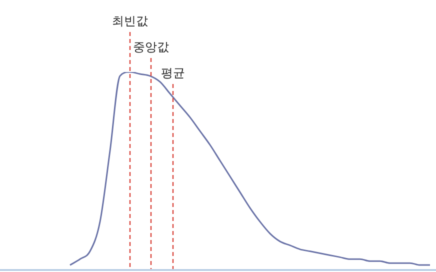 This screenshot has width=436, height=272. Describe the element at coordinates (130, 21) in the screenshot. I see `text: 최빈값` at that location.